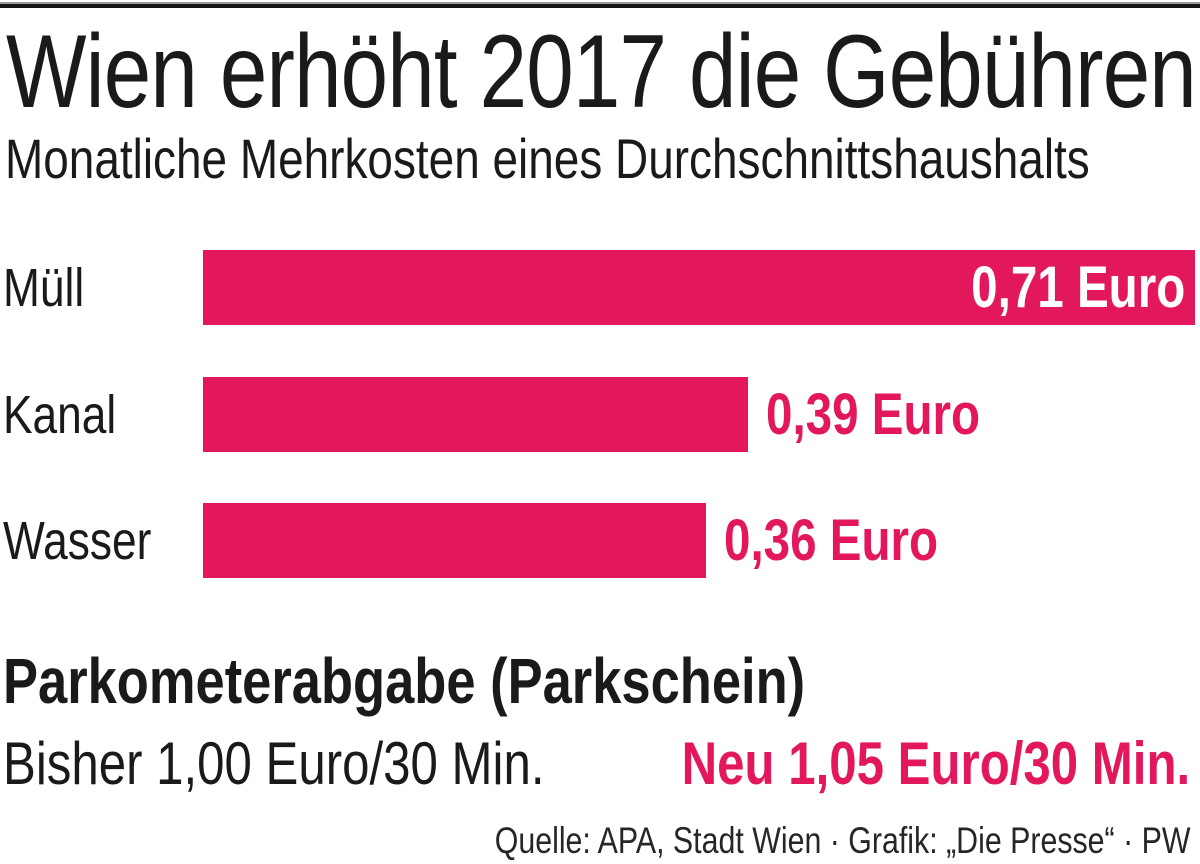  Describe the element at coordinates (831, 540) in the screenshot. I see `value-label-wasser: 0,36 Euro` at that location.